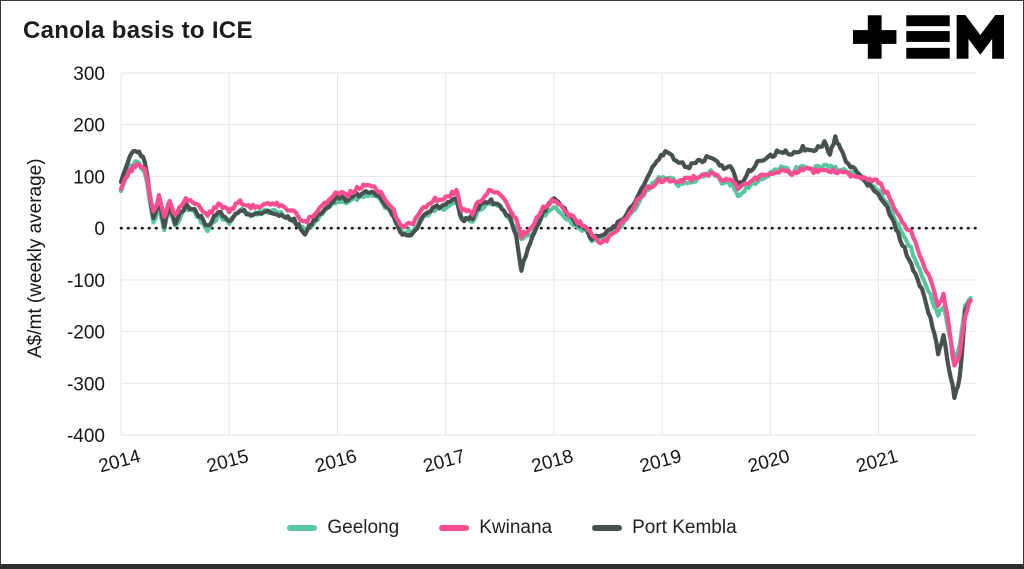 Image resolution: width=1024 pixels, height=569 pixels. Describe the element at coordinates (607, 528) in the screenshot. I see `legend-swatch-port-kembla` at that location.